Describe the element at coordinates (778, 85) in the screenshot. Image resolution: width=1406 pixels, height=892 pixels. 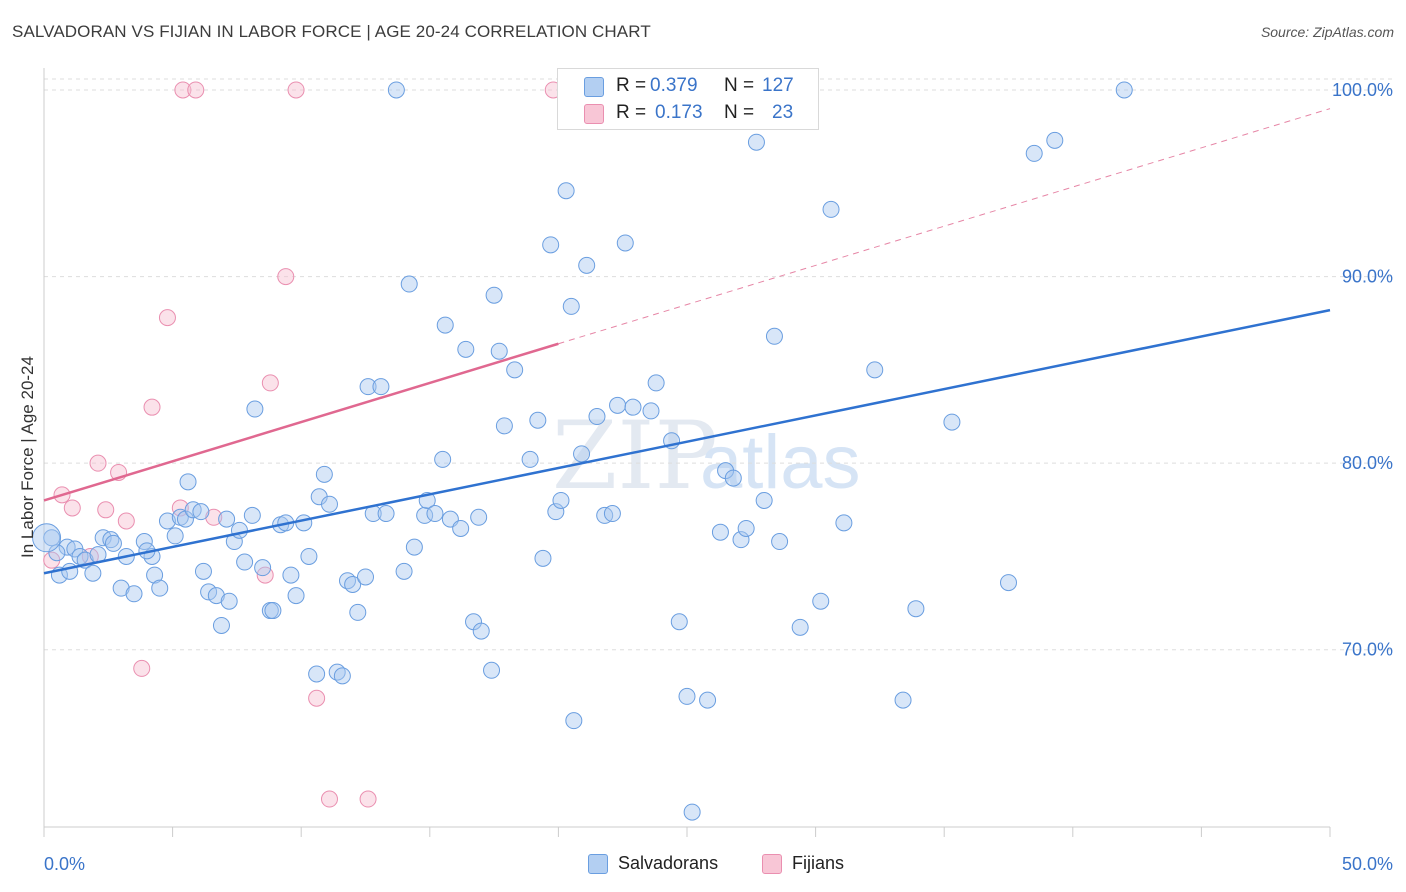
I see `legend-n-value: 127` at that location.